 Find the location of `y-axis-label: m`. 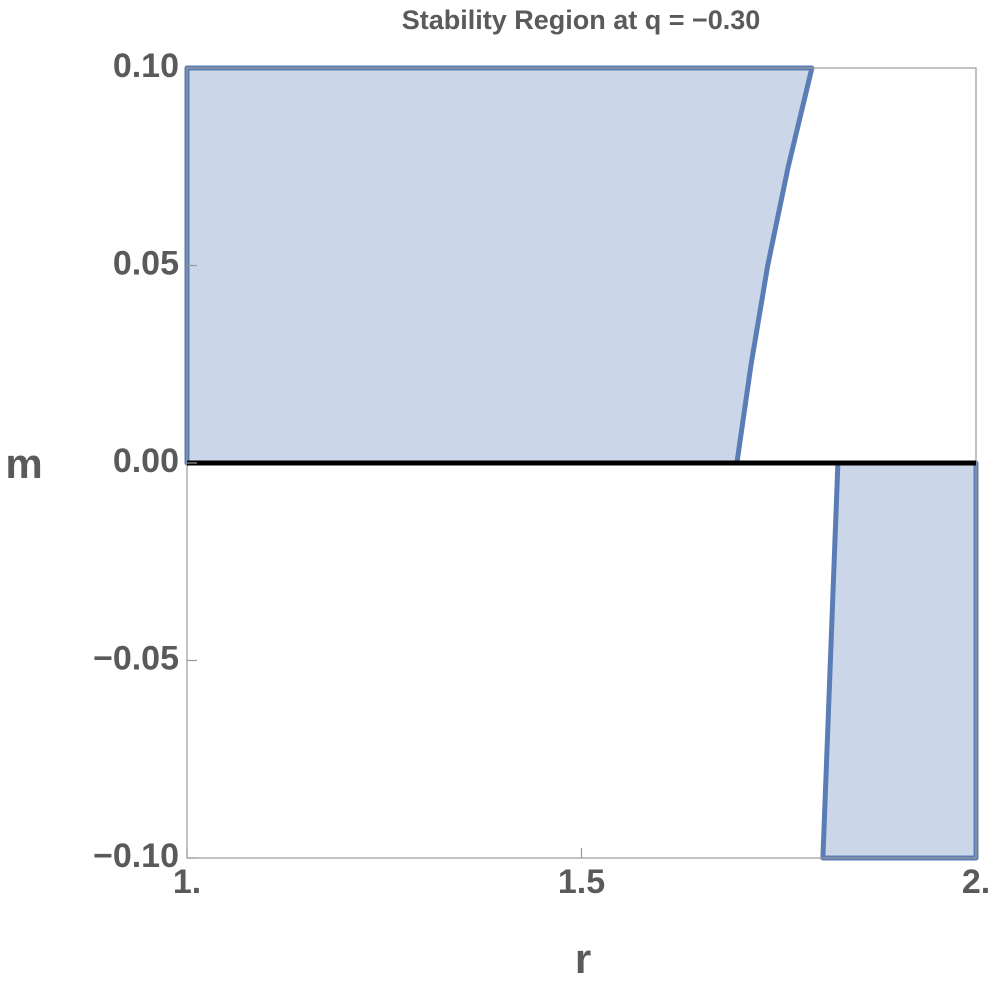

y-axis-label: m is located at coordinates (23, 463).